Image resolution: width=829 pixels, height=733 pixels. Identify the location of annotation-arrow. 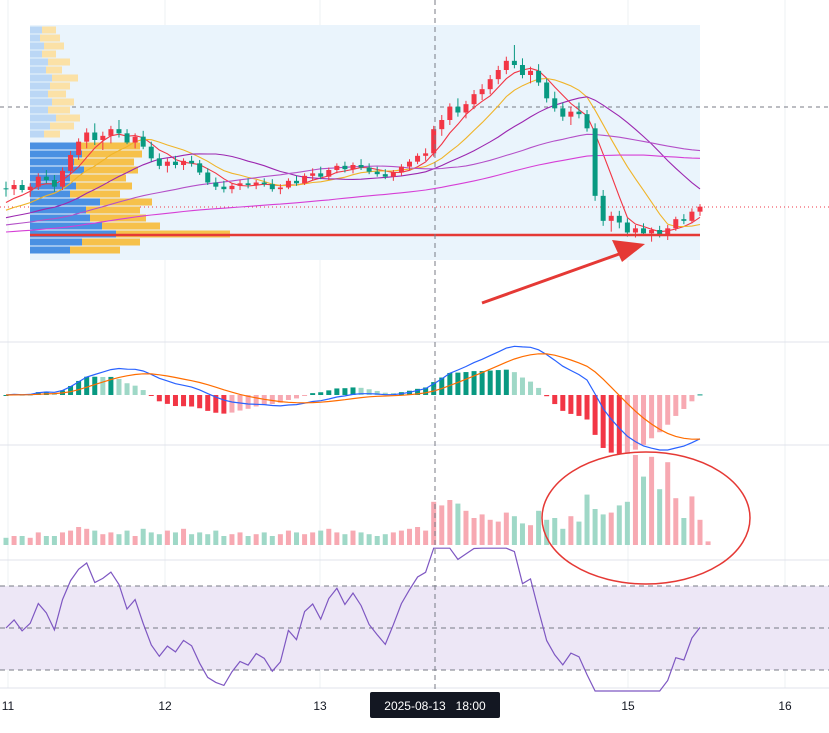
(563, 272).